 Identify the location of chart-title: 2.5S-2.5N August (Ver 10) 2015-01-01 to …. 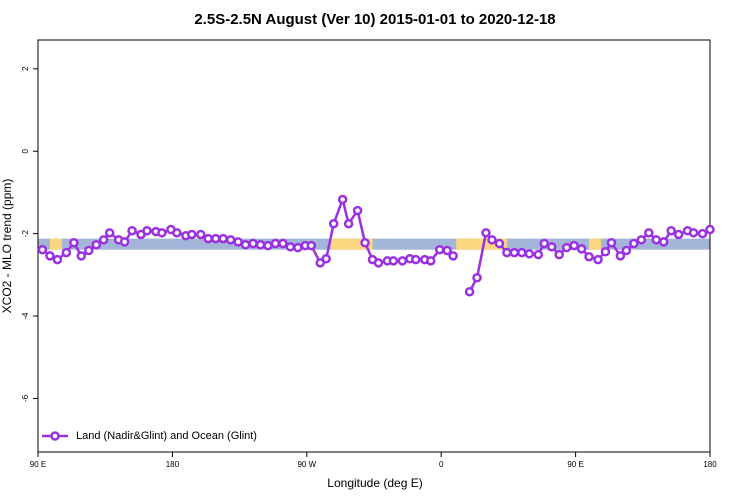
(374, 19).